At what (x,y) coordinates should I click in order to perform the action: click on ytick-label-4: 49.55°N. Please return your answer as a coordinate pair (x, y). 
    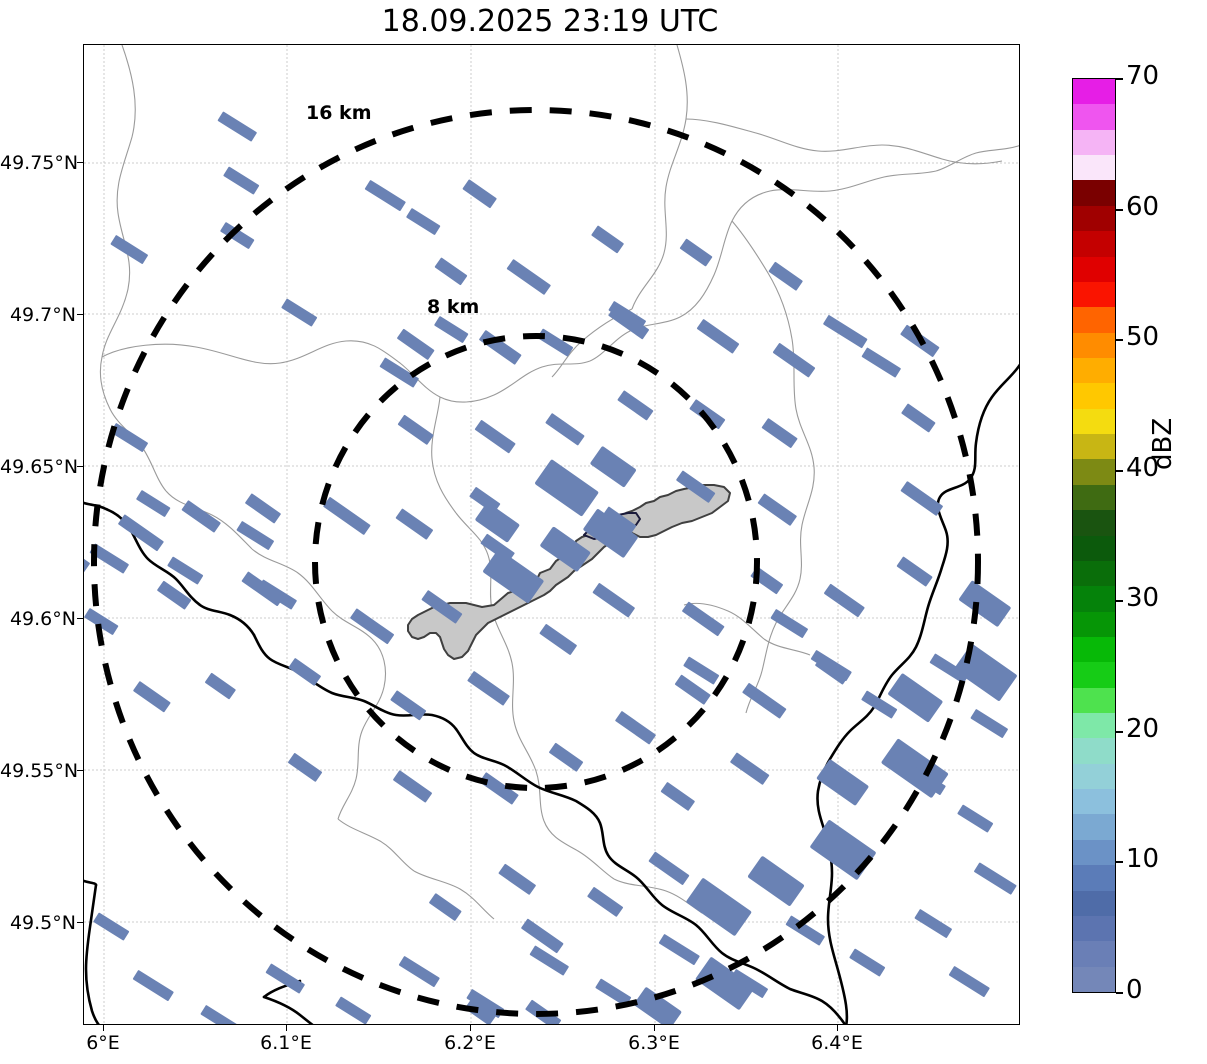
    Looking at the image, I should click on (39, 771).